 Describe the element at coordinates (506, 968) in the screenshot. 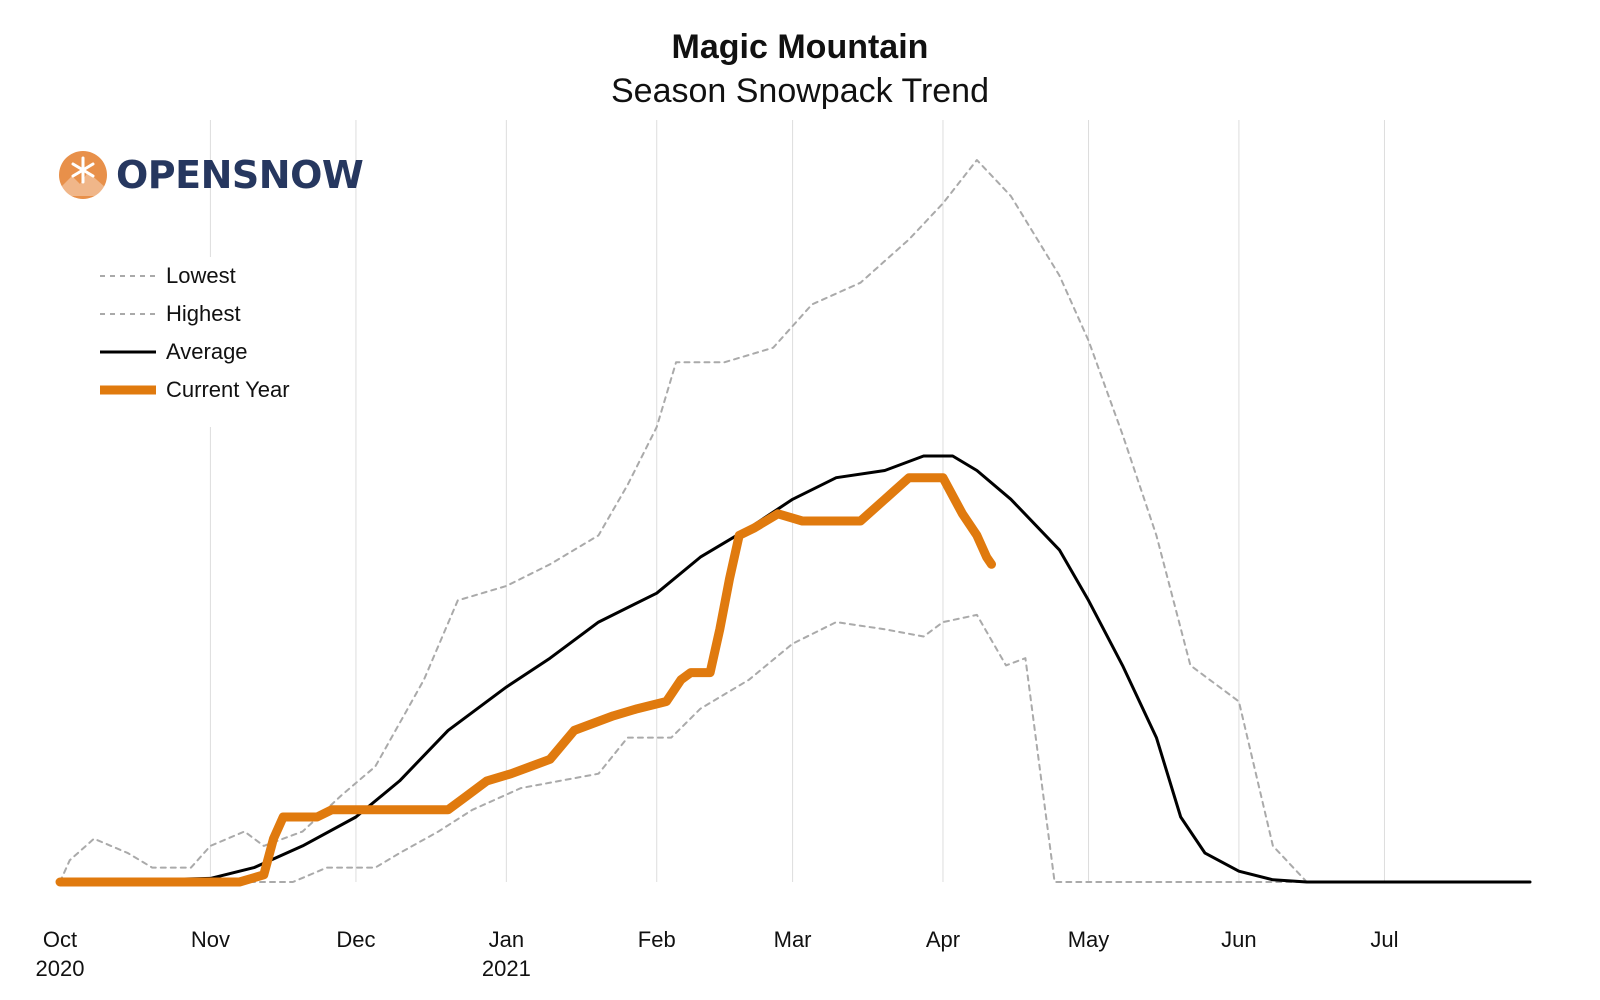

I see `x-tick-year-label: 2021` at that location.